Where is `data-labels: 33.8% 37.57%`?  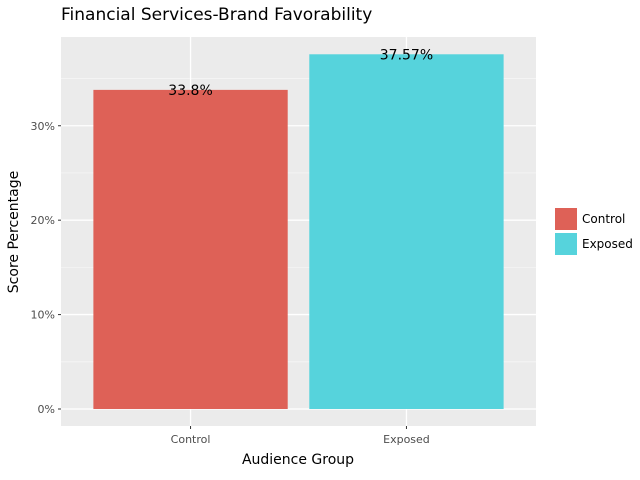 data-labels: 33.8% 37.57% is located at coordinates (300, 73).